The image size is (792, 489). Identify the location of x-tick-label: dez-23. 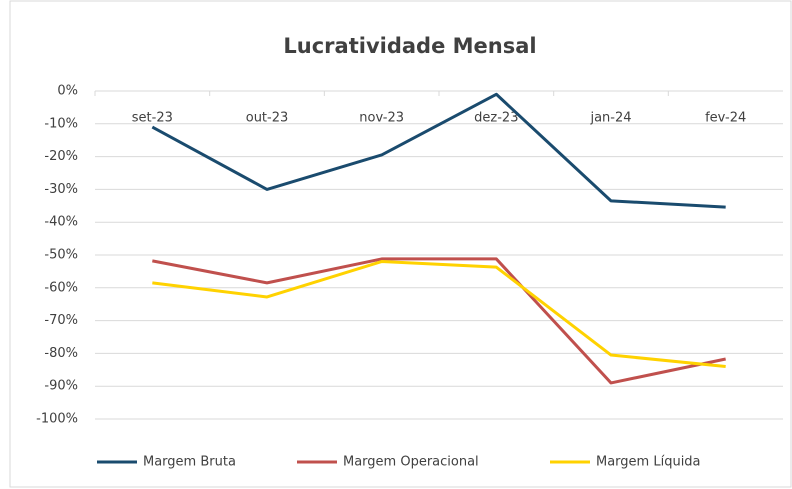
(496, 118).